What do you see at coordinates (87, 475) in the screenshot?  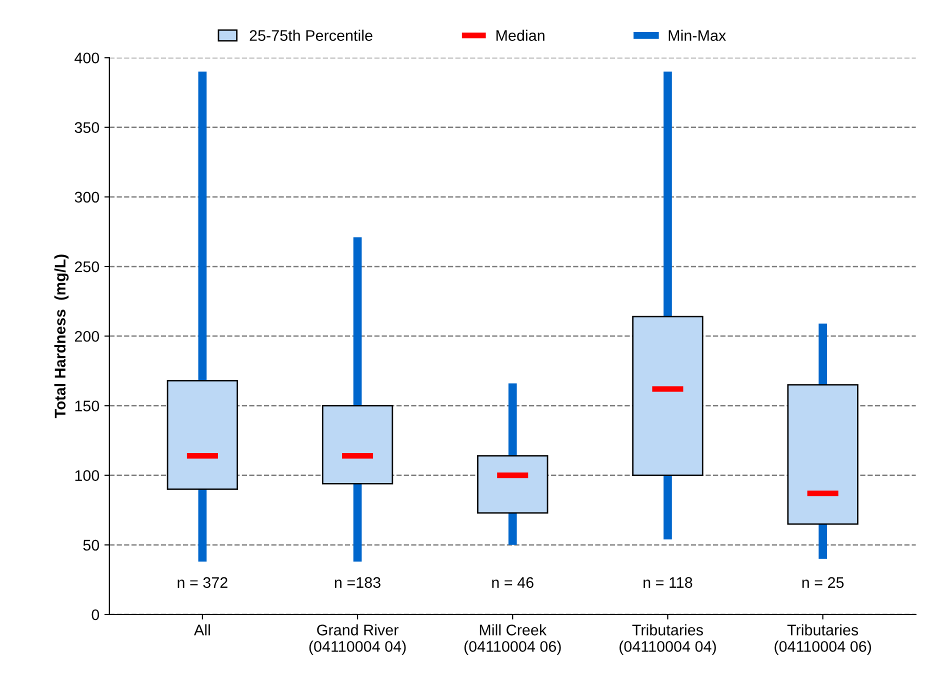 I see `y-tick-label: 100` at bounding box center [87, 475].